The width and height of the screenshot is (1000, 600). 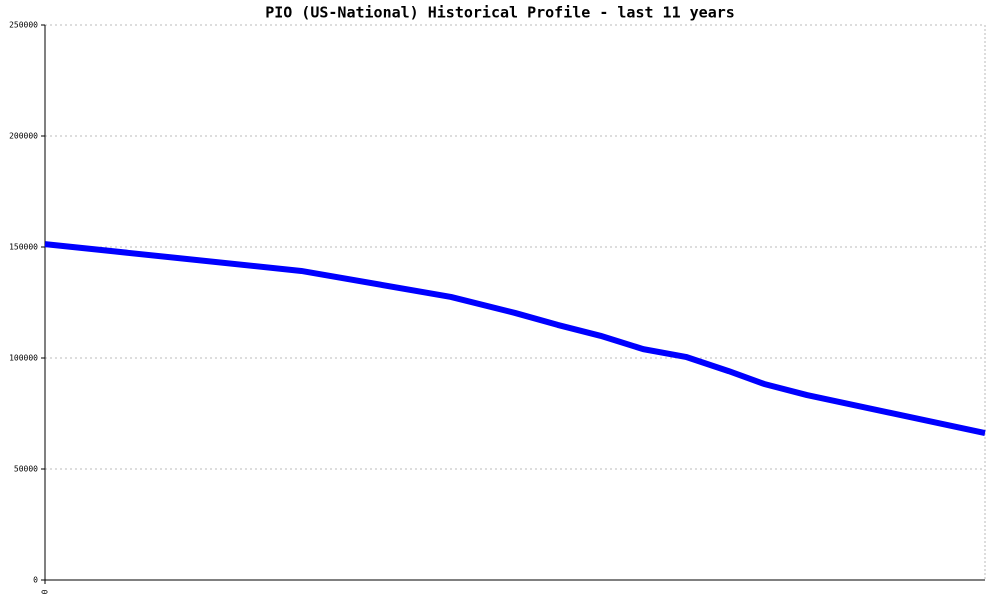 What do you see at coordinates (45, 591) in the screenshot?
I see `x-tick-label: 0` at bounding box center [45, 591].